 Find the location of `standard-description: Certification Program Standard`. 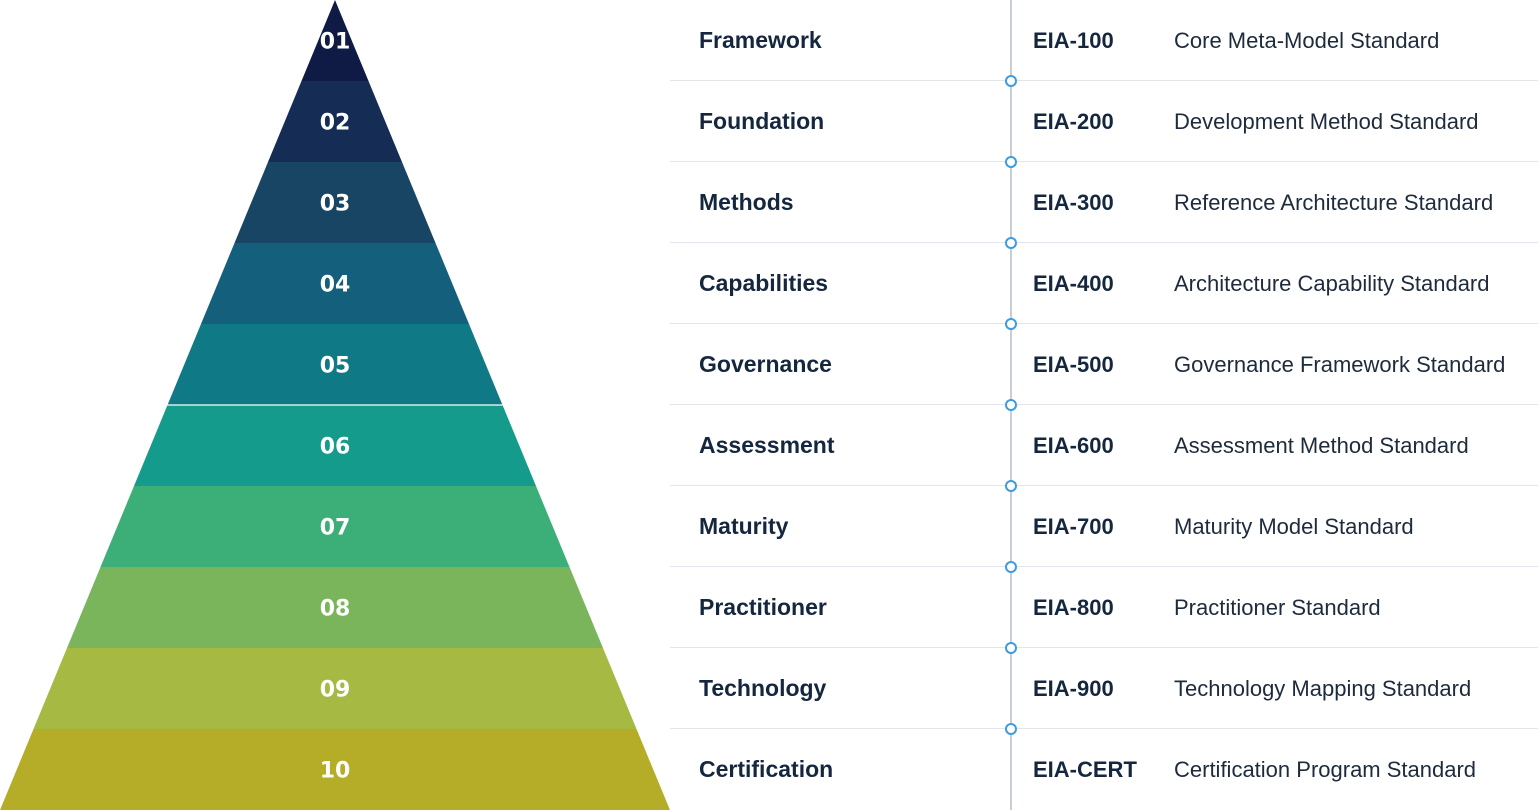

standard-description: Certification Program Standard is located at coordinates (1325, 769).